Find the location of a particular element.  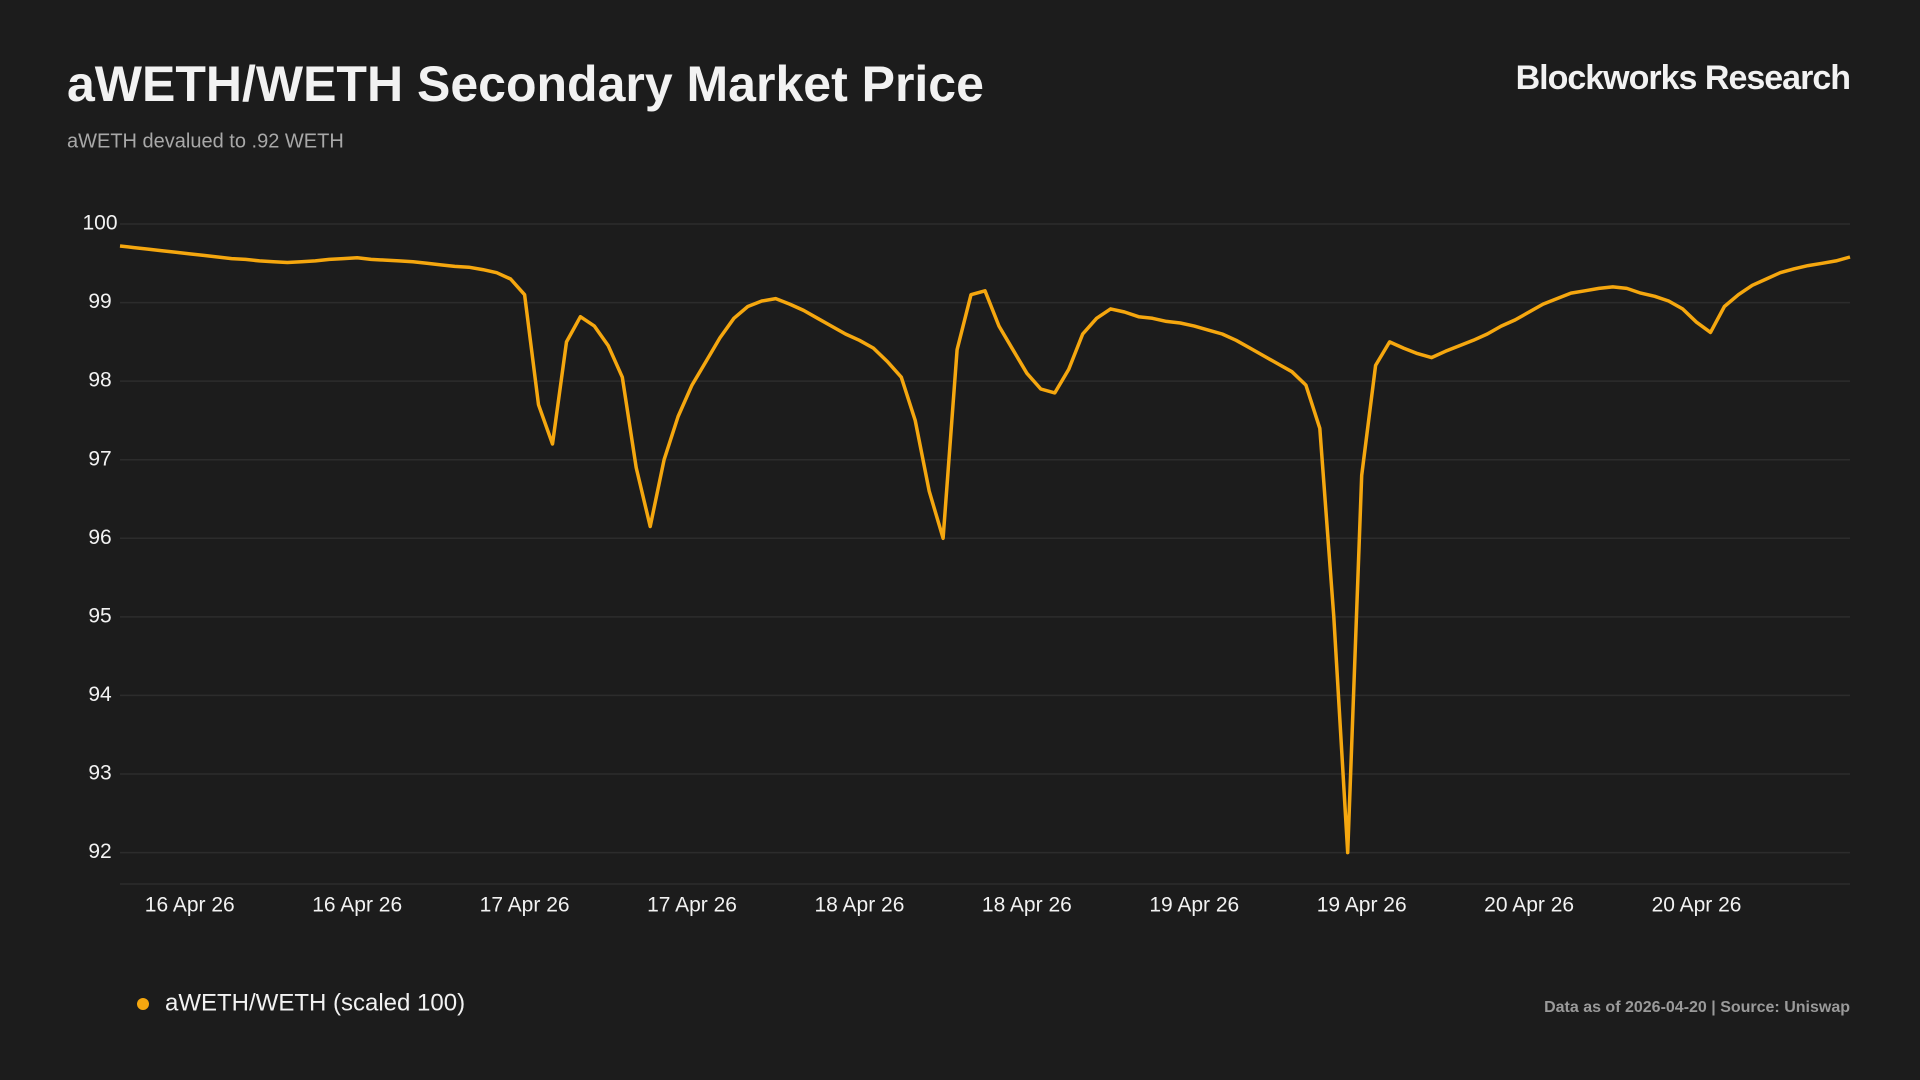

y-tick-label: 100 is located at coordinates (99, 223).